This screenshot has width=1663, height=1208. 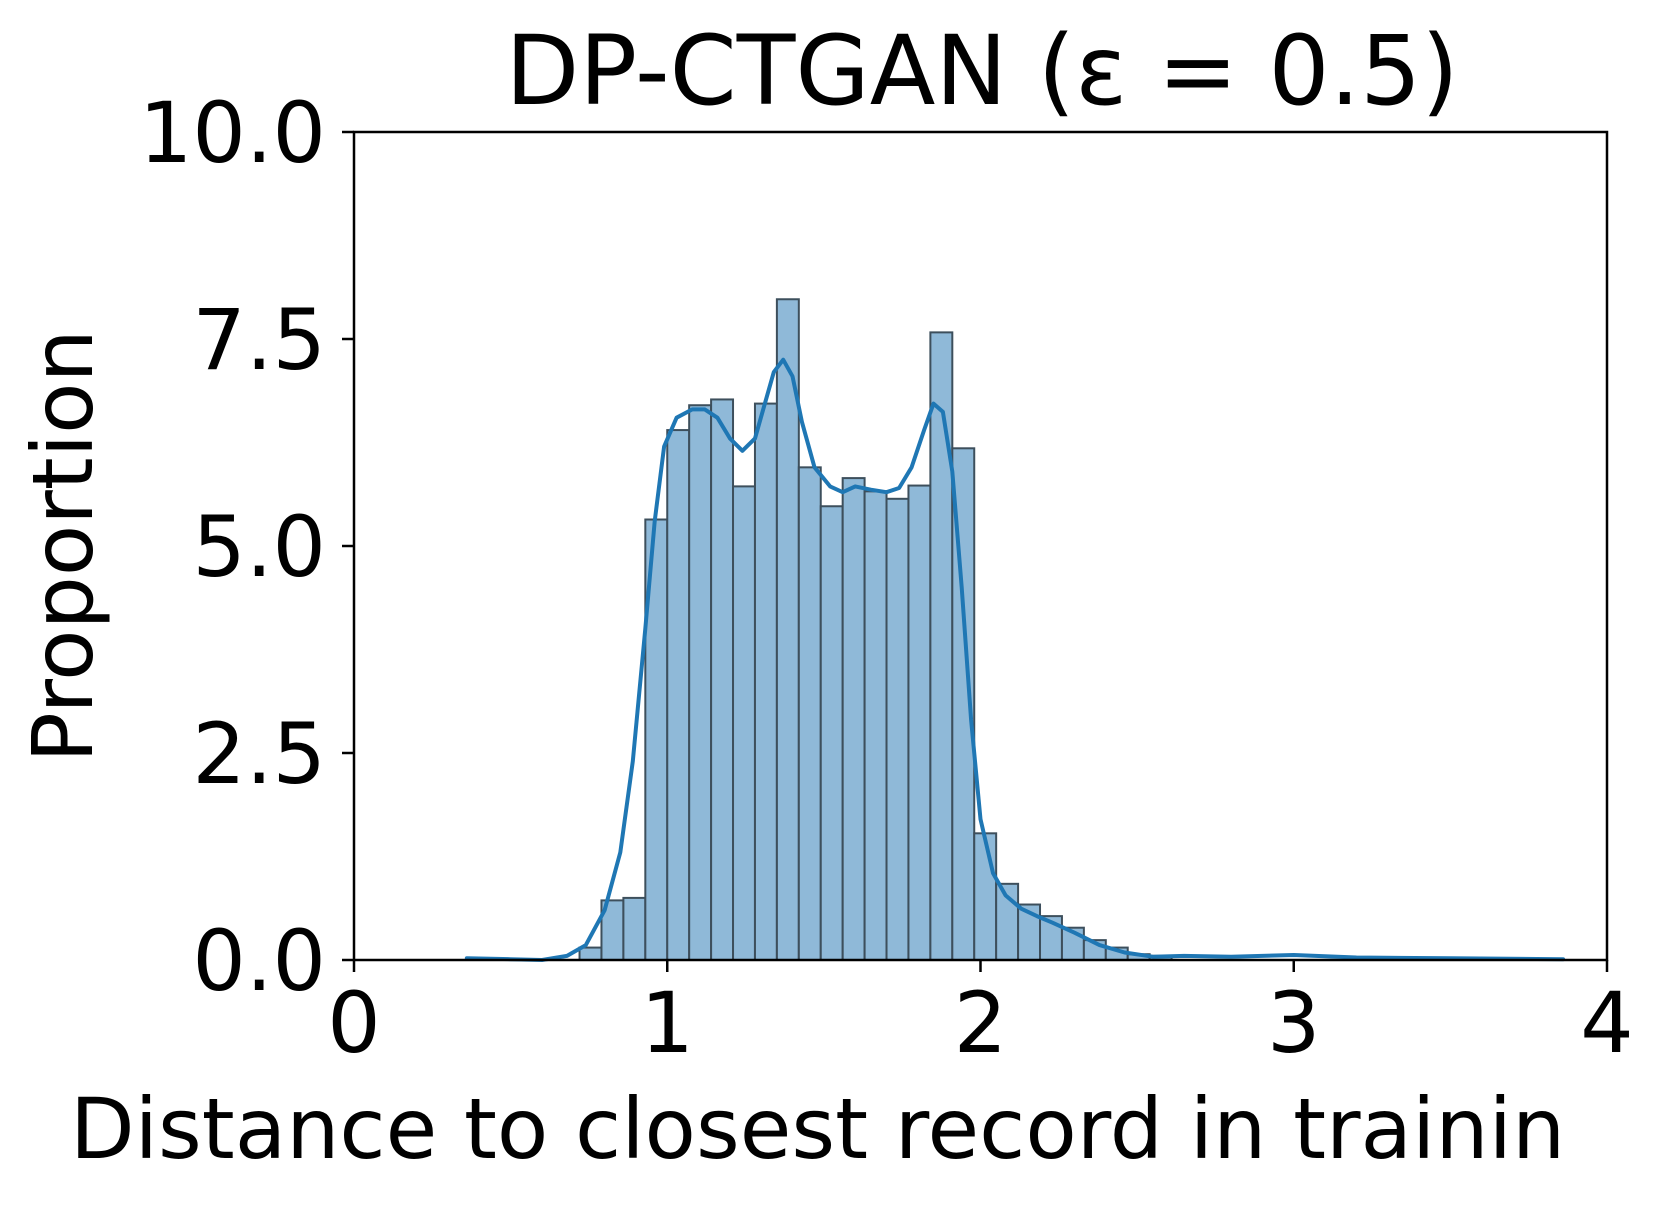 What do you see at coordinates (259, 961) in the screenshot?
I see `y-tick-label: 0.0` at bounding box center [259, 961].